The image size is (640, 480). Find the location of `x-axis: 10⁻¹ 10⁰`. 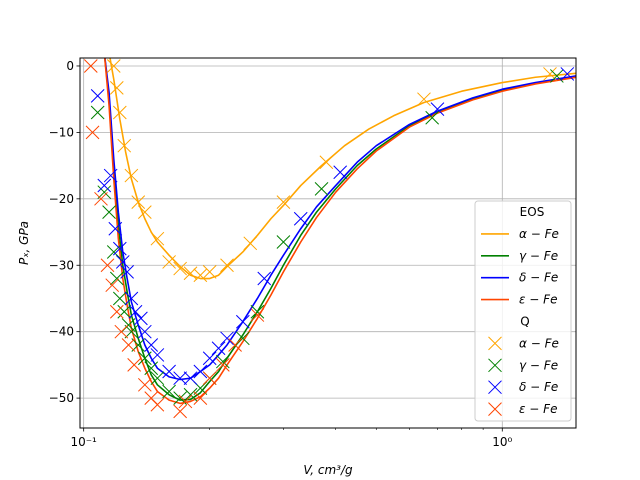

x-axis: 10⁻¹ 10⁰ is located at coordinates (291, 438).